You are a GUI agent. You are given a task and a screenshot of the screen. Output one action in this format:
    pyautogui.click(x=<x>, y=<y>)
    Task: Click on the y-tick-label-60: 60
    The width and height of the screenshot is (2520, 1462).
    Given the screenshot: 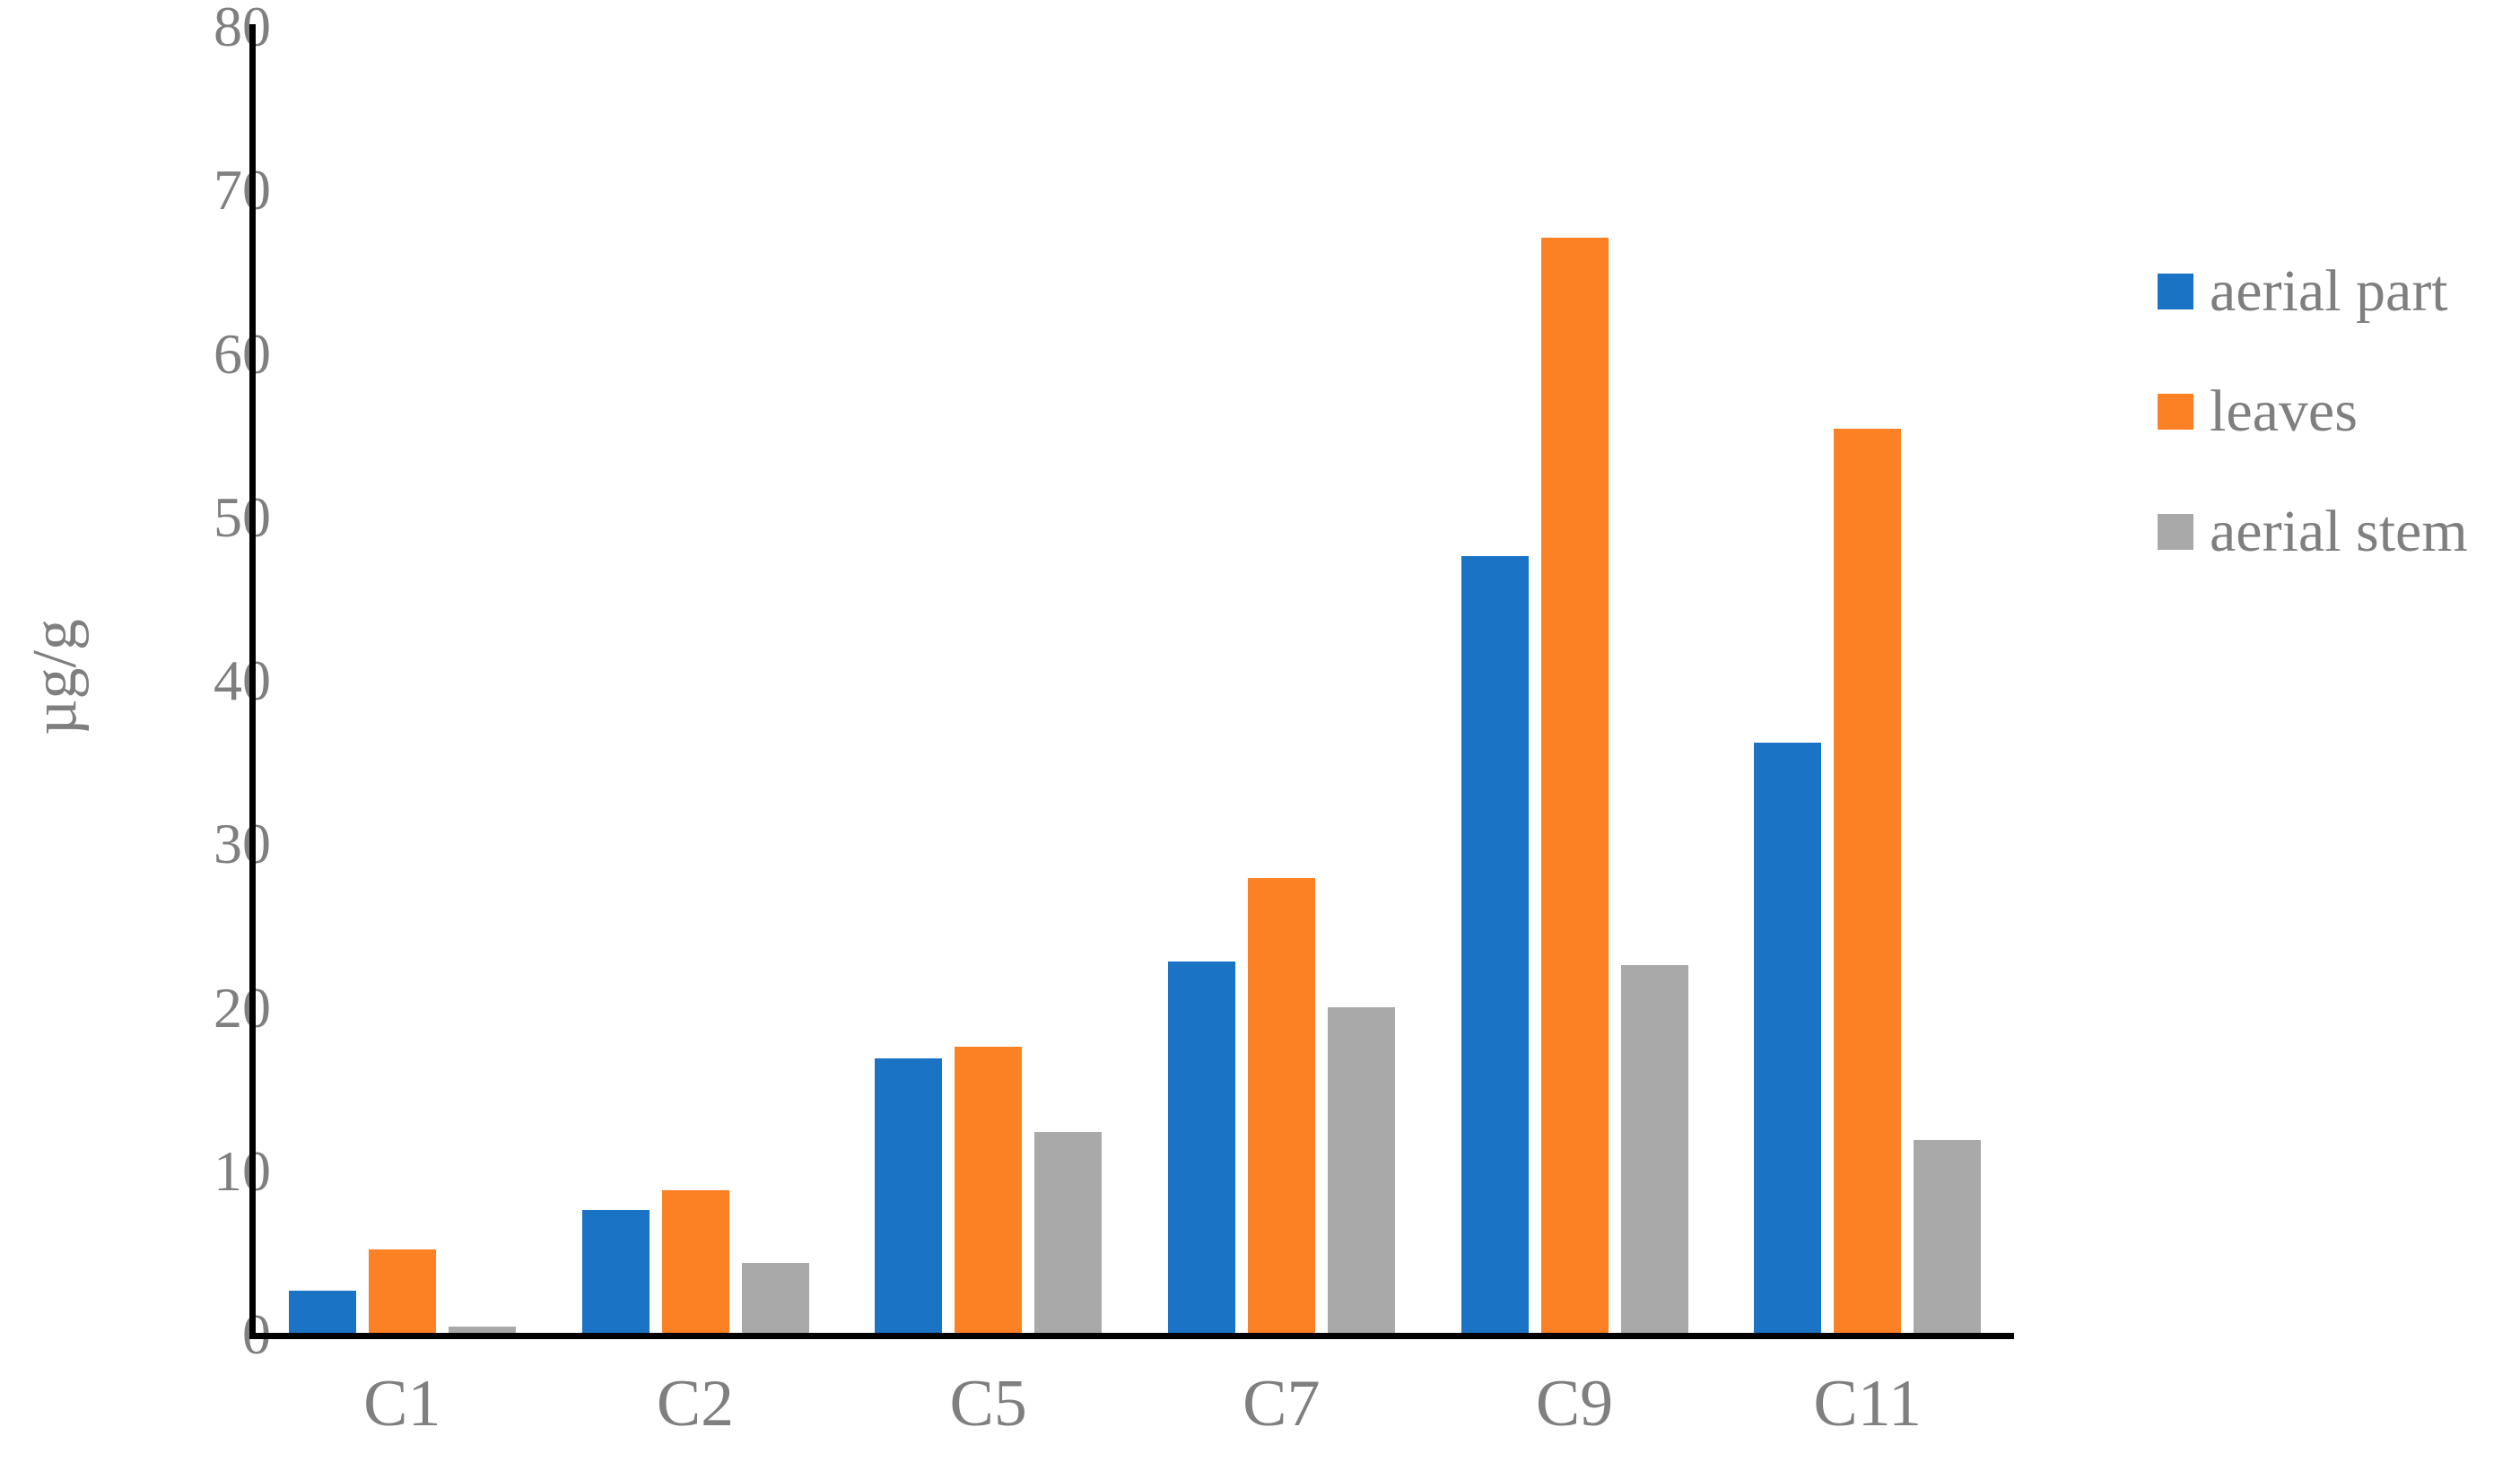 What is the action you would take?
    pyautogui.click(x=243, y=353)
    